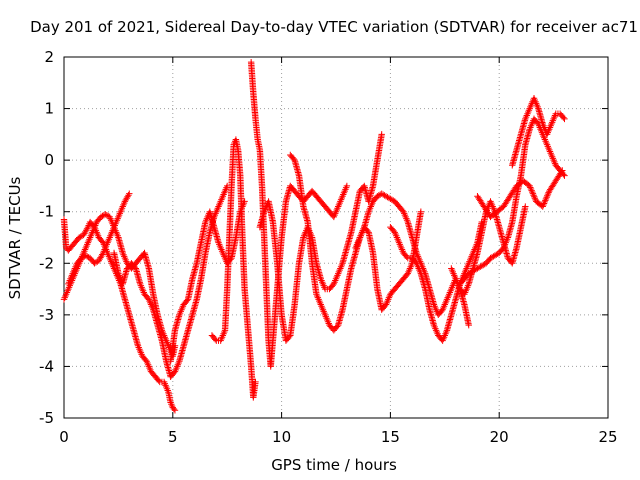 This screenshot has width=640, height=480. What do you see at coordinates (173, 437) in the screenshot?
I see `x-tick-label: 5` at bounding box center [173, 437].